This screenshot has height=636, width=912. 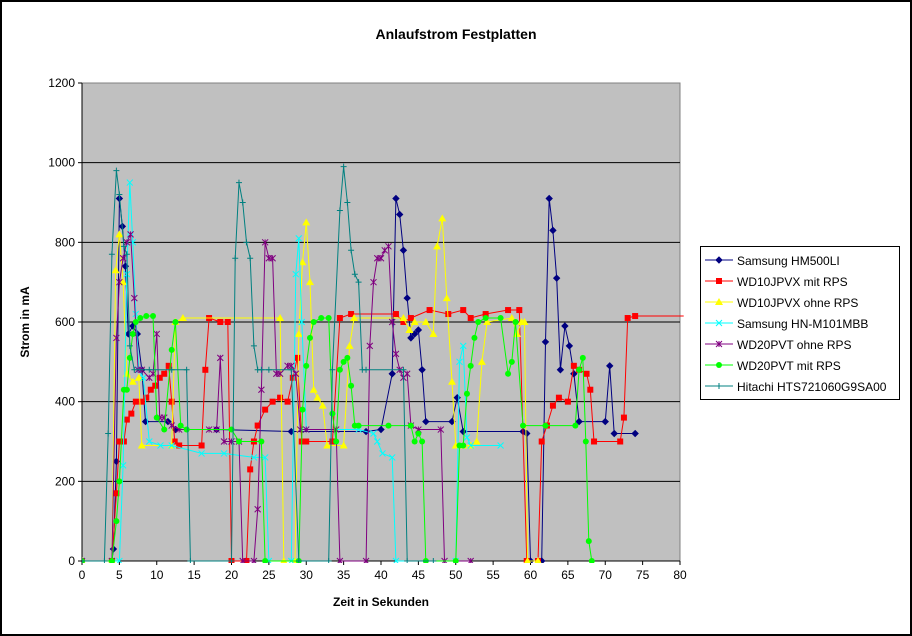 I want to click on legend-item-0: Samsung HM500LI, so click(x=800, y=261).